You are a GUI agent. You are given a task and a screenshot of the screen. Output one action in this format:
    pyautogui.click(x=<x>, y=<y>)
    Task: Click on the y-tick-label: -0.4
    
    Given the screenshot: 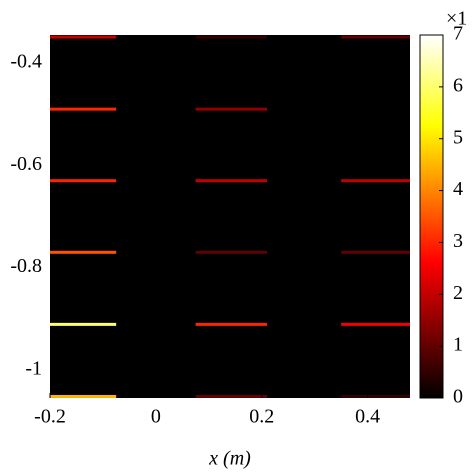 What is the action you would take?
    pyautogui.click(x=26, y=62)
    